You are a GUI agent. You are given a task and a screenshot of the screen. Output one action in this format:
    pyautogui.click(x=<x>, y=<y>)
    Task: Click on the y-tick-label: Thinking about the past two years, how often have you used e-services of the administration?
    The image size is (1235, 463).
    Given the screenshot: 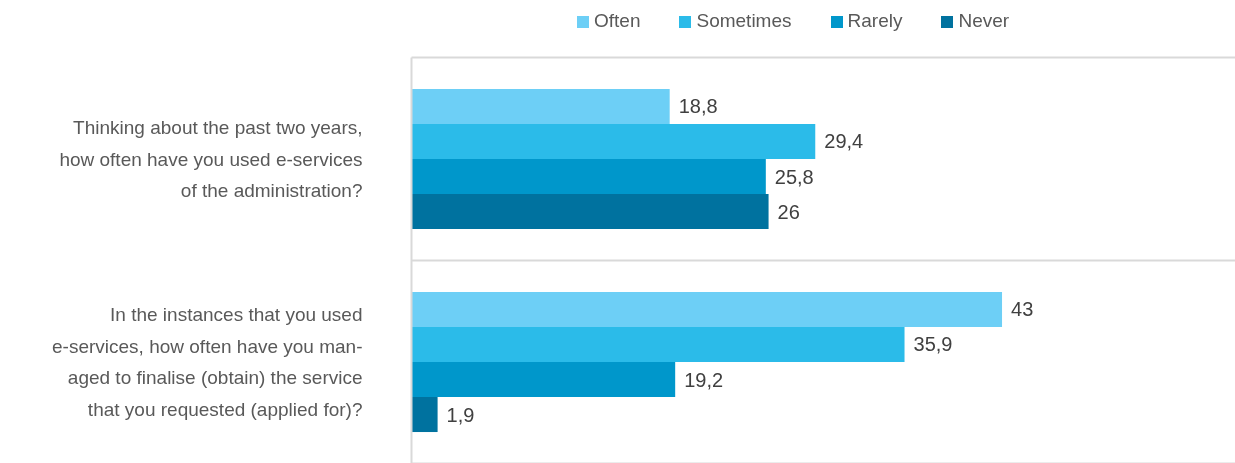 What is the action you would take?
    pyautogui.click(x=211, y=159)
    